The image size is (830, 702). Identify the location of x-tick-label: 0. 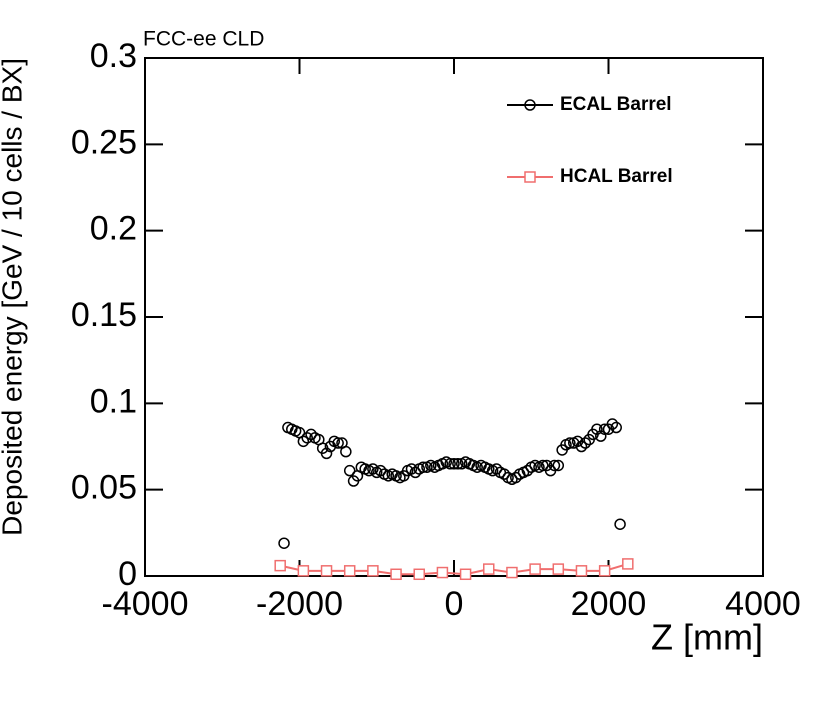
(454, 604).